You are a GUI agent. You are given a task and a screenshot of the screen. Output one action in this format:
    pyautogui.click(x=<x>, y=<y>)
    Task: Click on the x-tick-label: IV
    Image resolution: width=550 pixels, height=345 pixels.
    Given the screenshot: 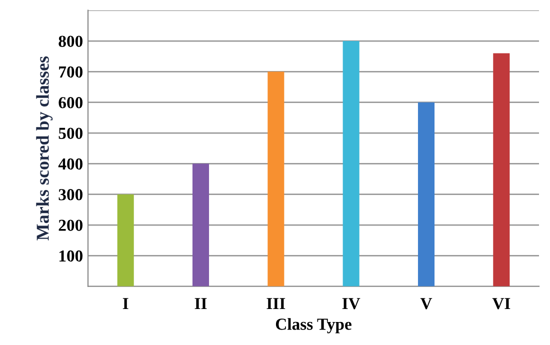 What is the action you would take?
    pyautogui.click(x=351, y=304)
    